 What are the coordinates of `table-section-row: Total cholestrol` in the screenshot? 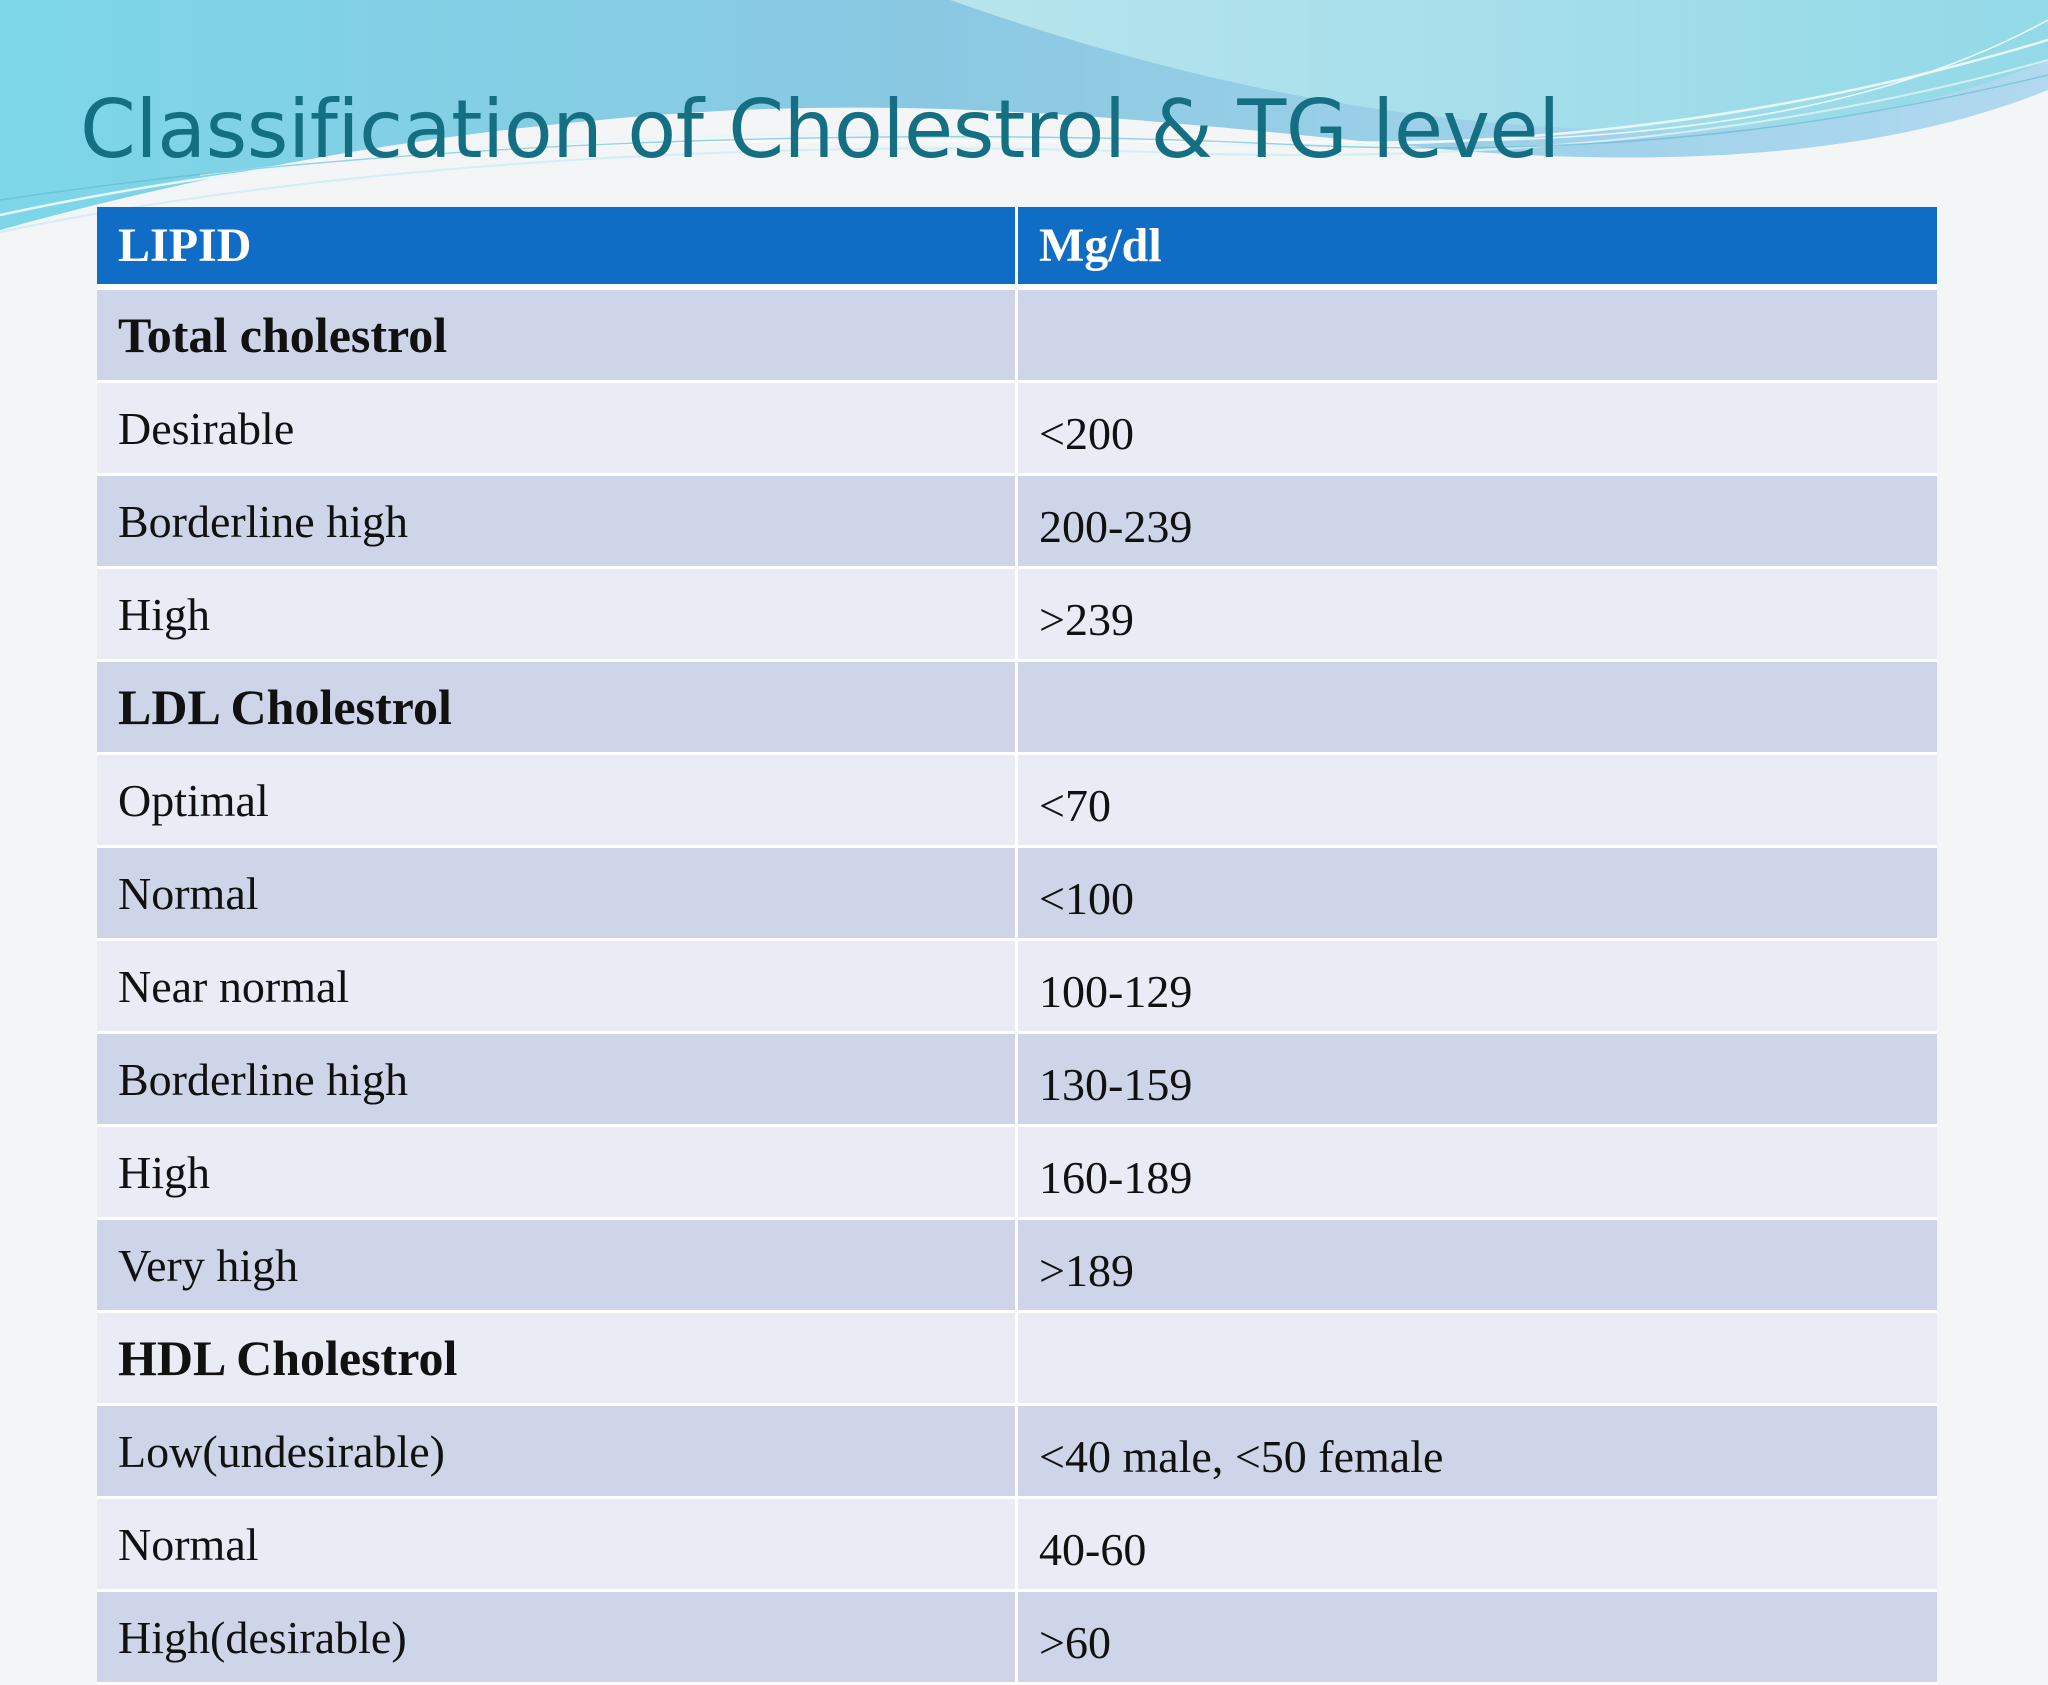 It's located at (1017, 336).